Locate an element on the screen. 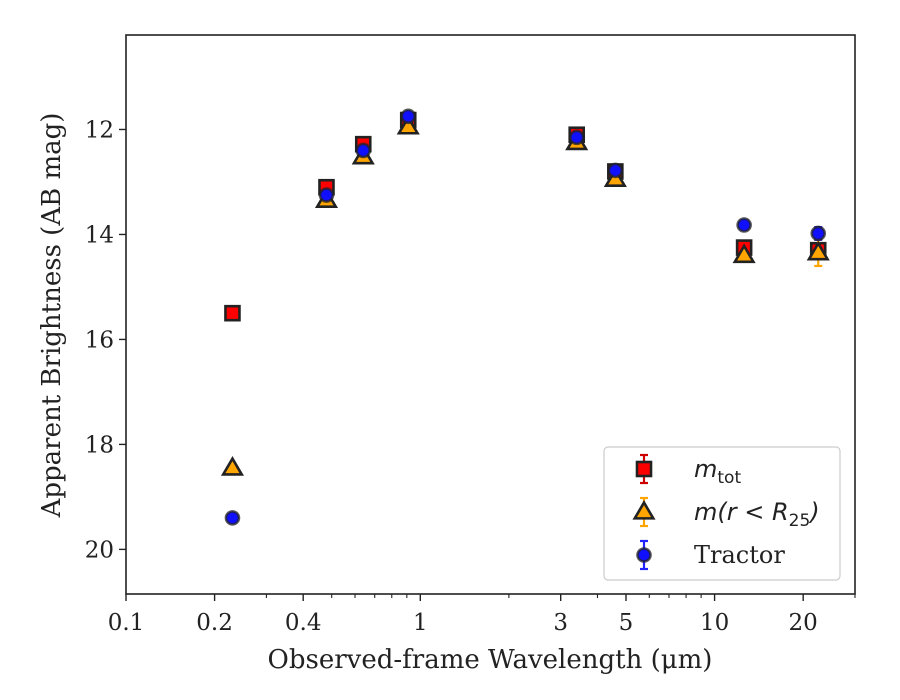  legend: mtot m(r < R25) Tractor is located at coordinates (722, 513).